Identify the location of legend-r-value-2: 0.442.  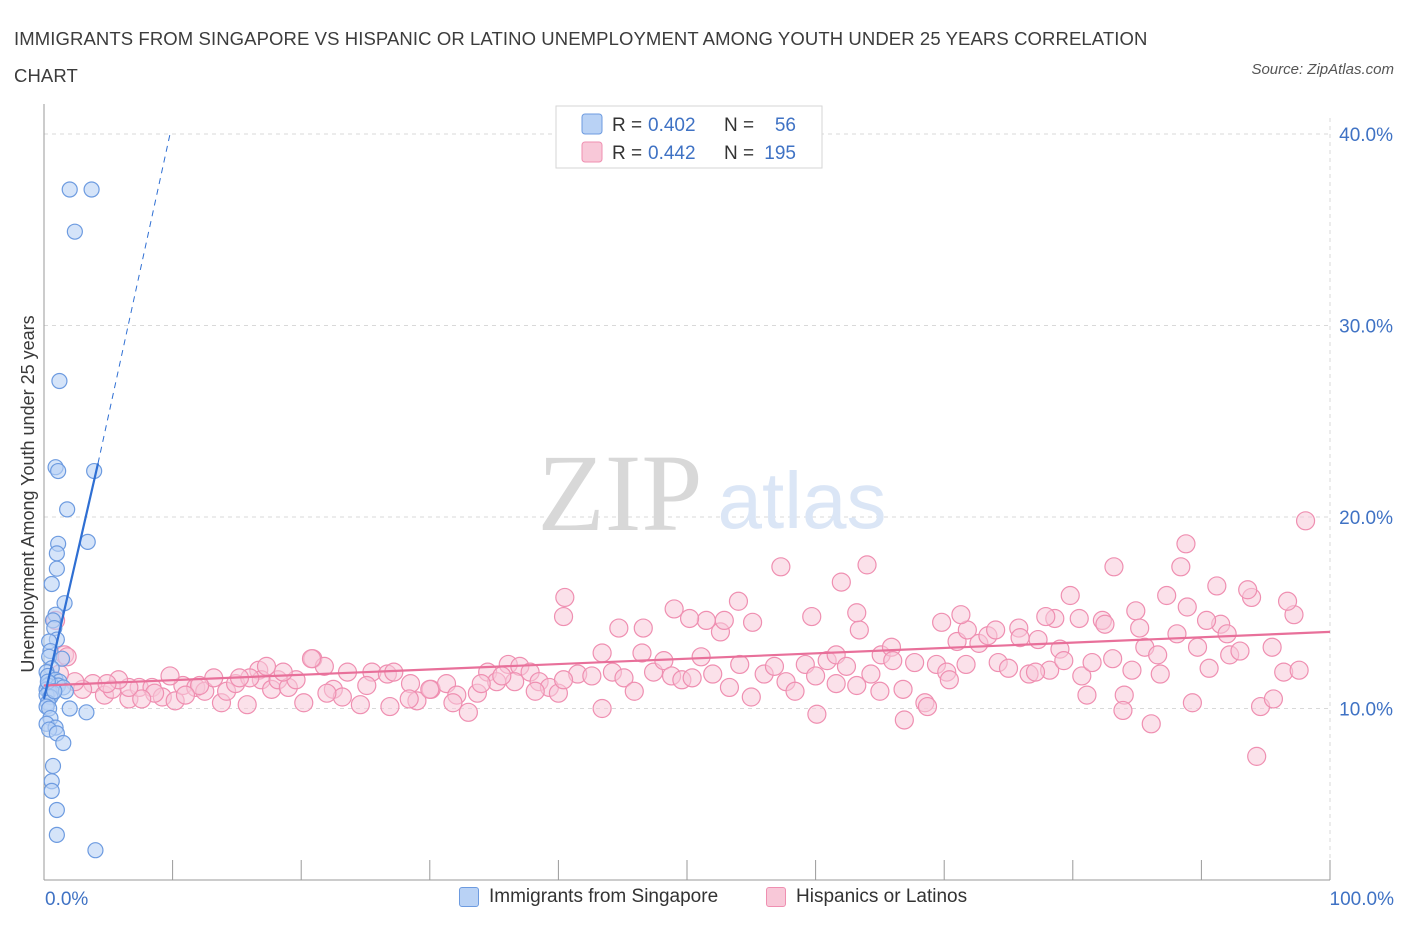
(672, 153).